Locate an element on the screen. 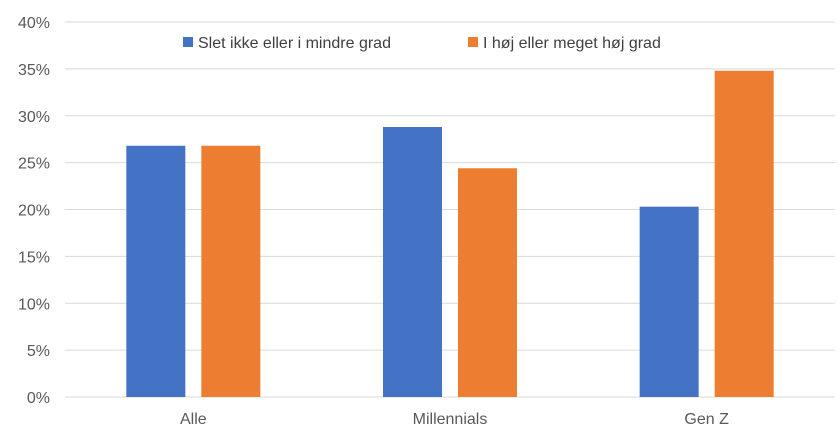 The height and width of the screenshot is (428, 839). y-axis-tick-labels: 0% 5% 10% 15% 20% 25% 30% 35% 40% is located at coordinates (34, 211).